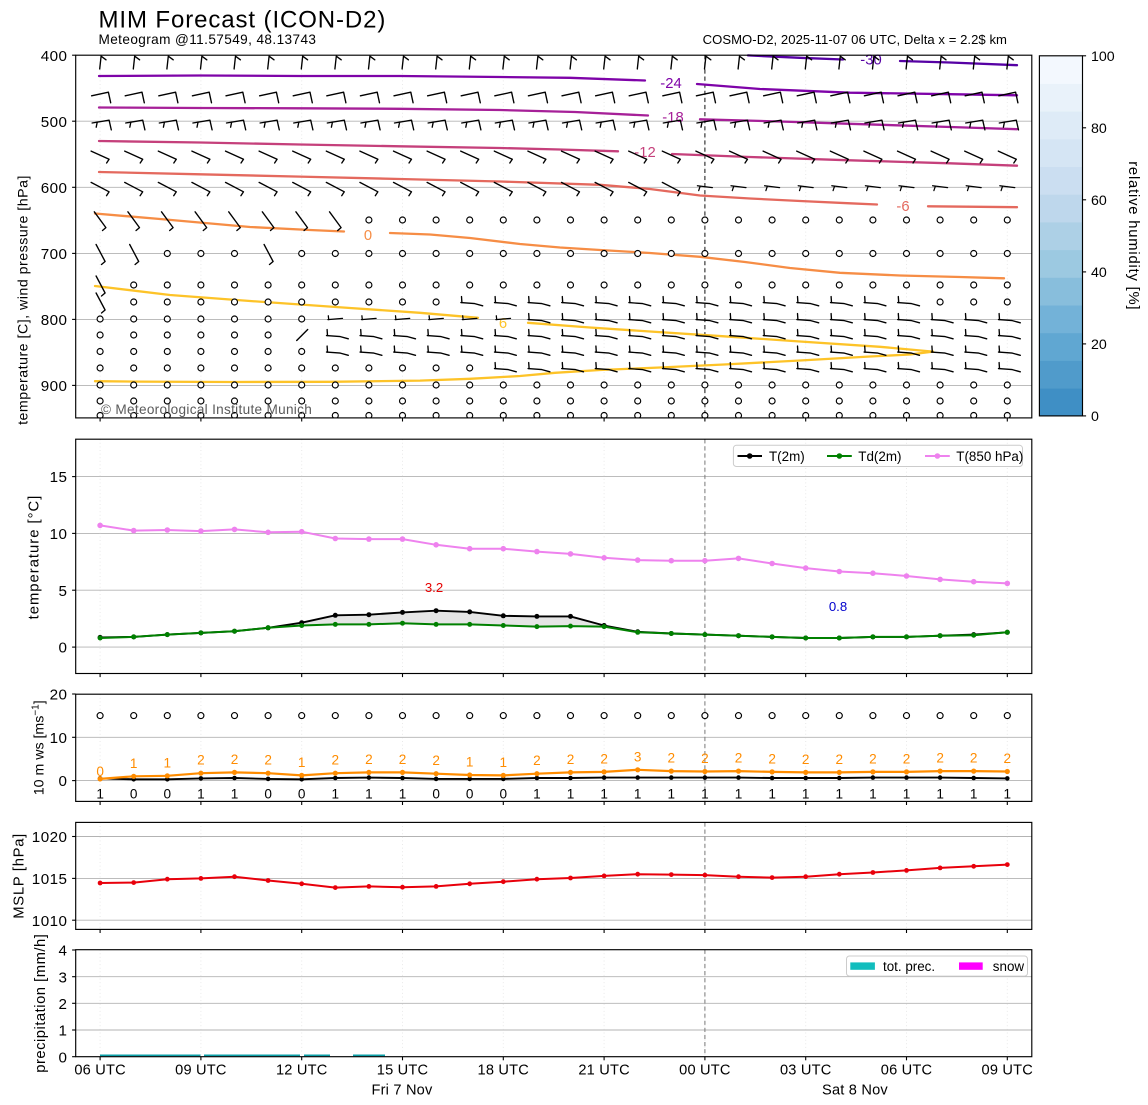 This screenshot has height=1105, width=1148. What do you see at coordinates (59, 738) in the screenshot?
I see `svg-text: 10` at bounding box center [59, 738].